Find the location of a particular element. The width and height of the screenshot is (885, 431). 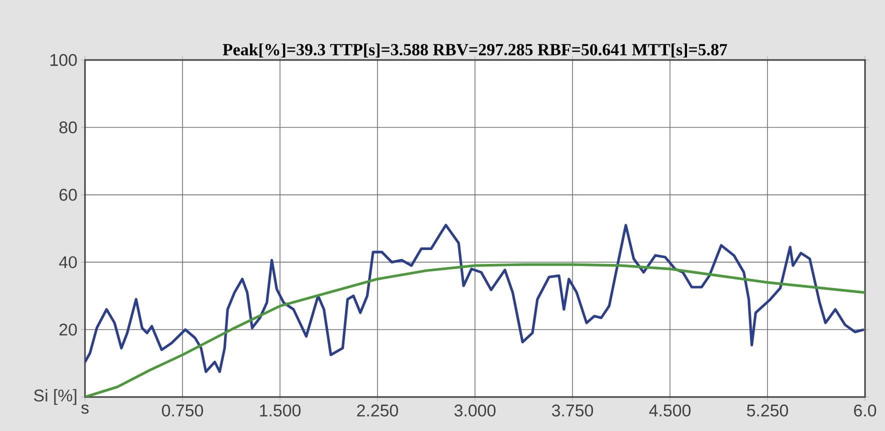

y-tick-label: 60 is located at coordinates (68, 194).